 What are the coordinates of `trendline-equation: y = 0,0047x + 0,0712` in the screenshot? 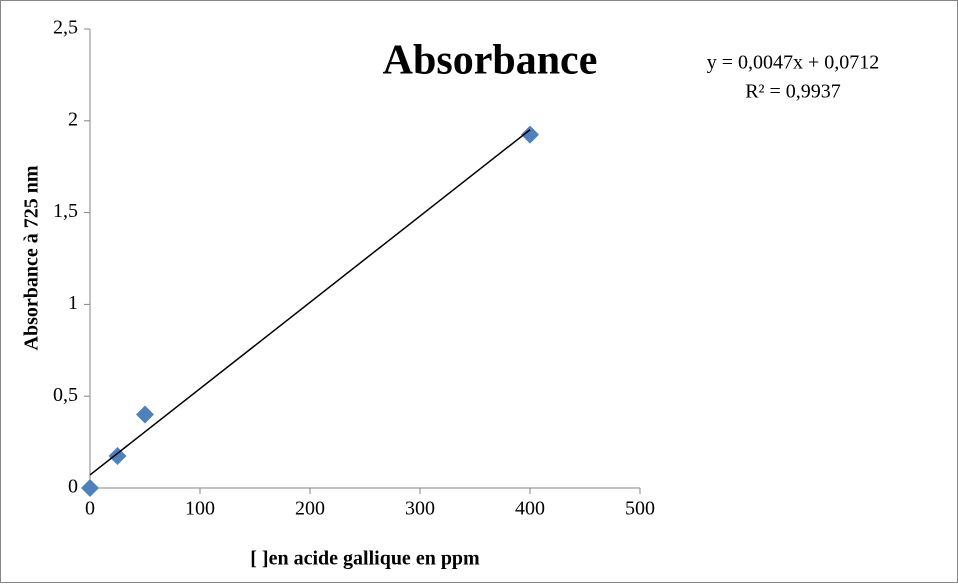 It's located at (793, 63).